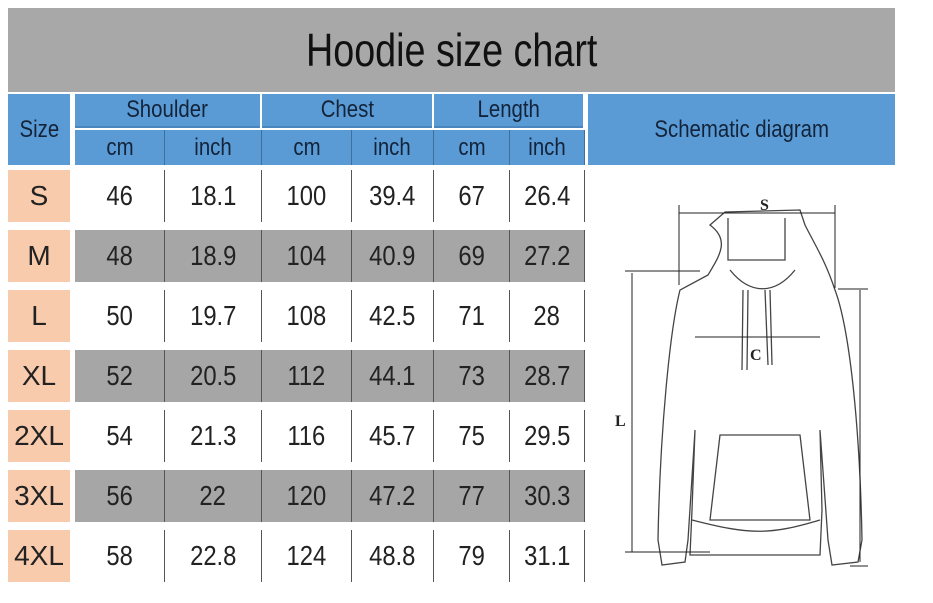 This screenshot has height=603, width=933. What do you see at coordinates (213, 256) in the screenshot?
I see `table-cell: 18.9` at bounding box center [213, 256].